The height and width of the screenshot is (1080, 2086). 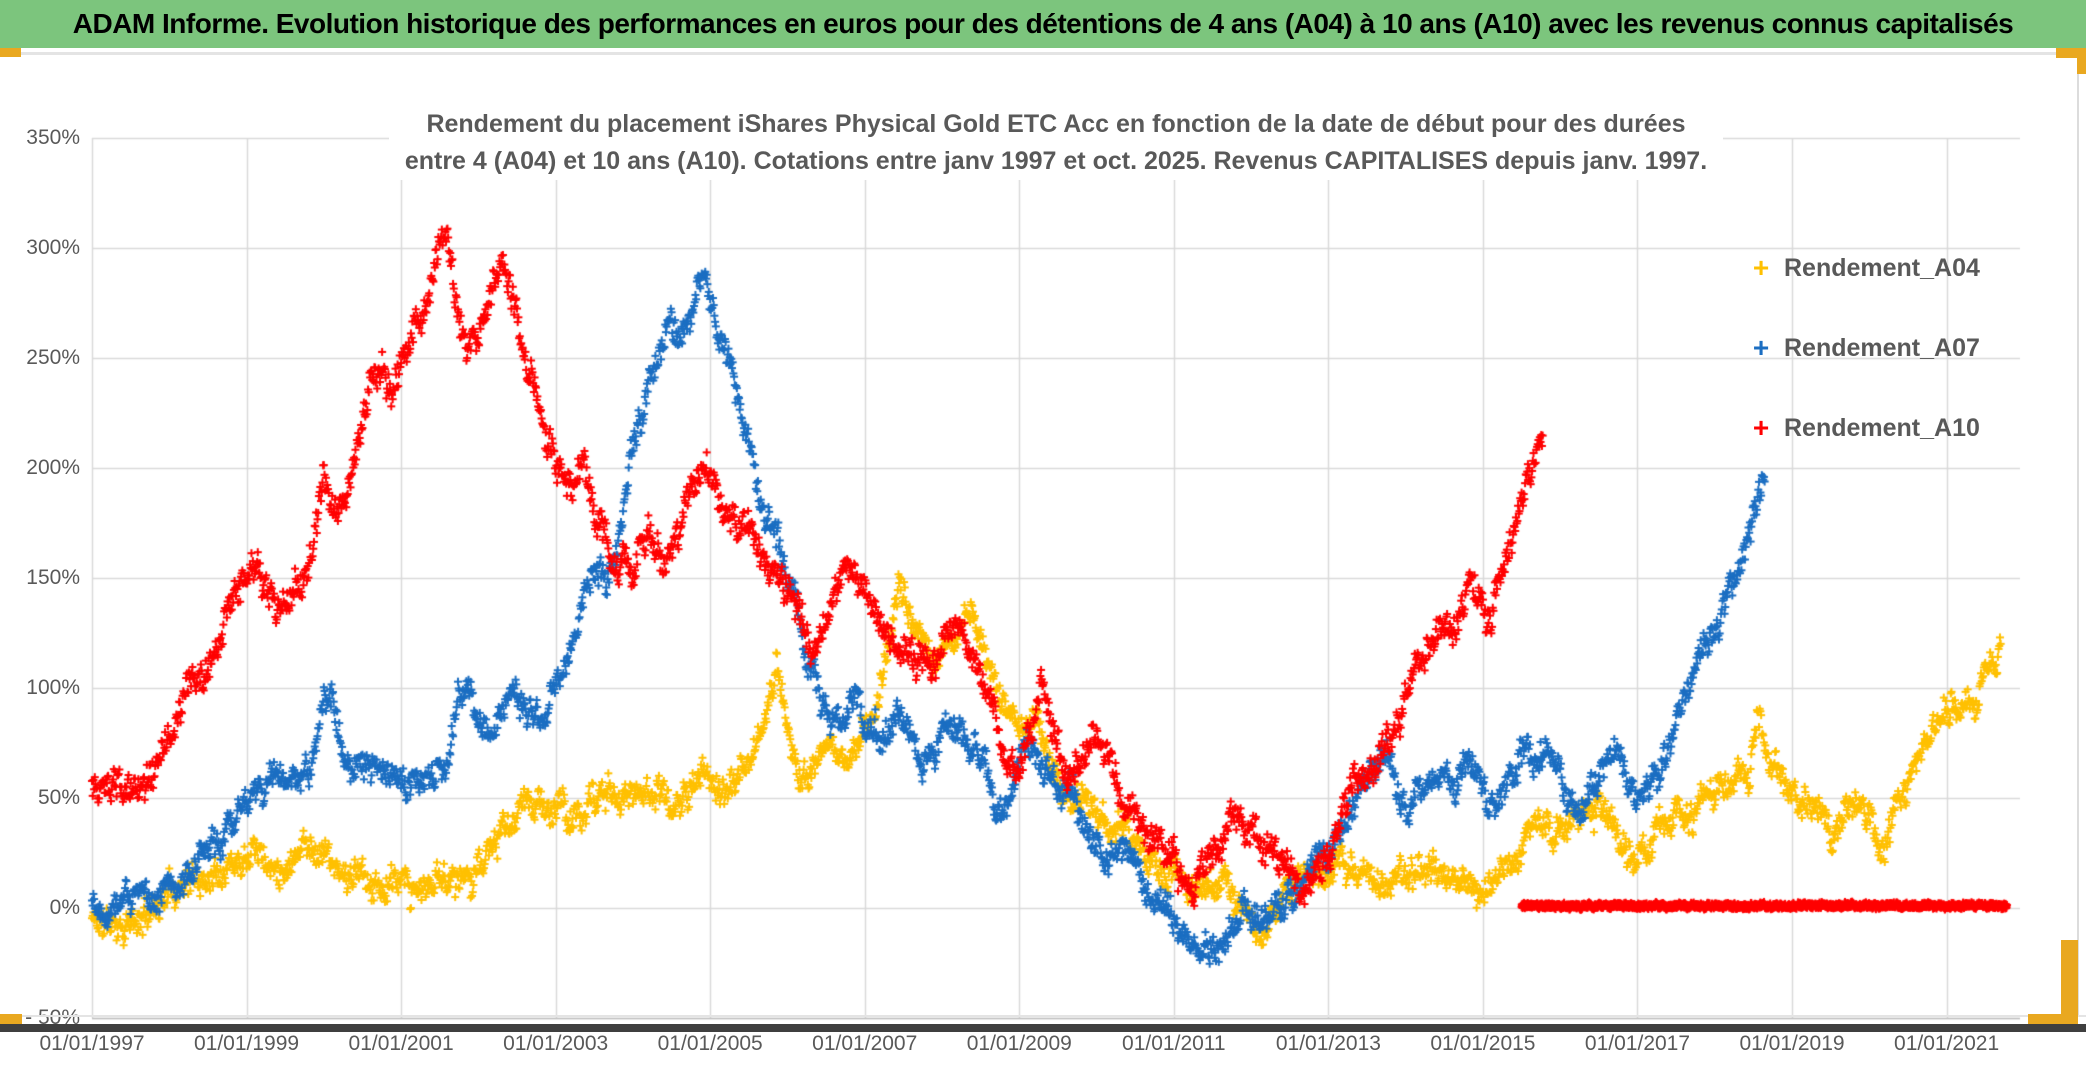 What do you see at coordinates (1043, 1028) in the screenshot?
I see `bottom-bar` at bounding box center [1043, 1028].